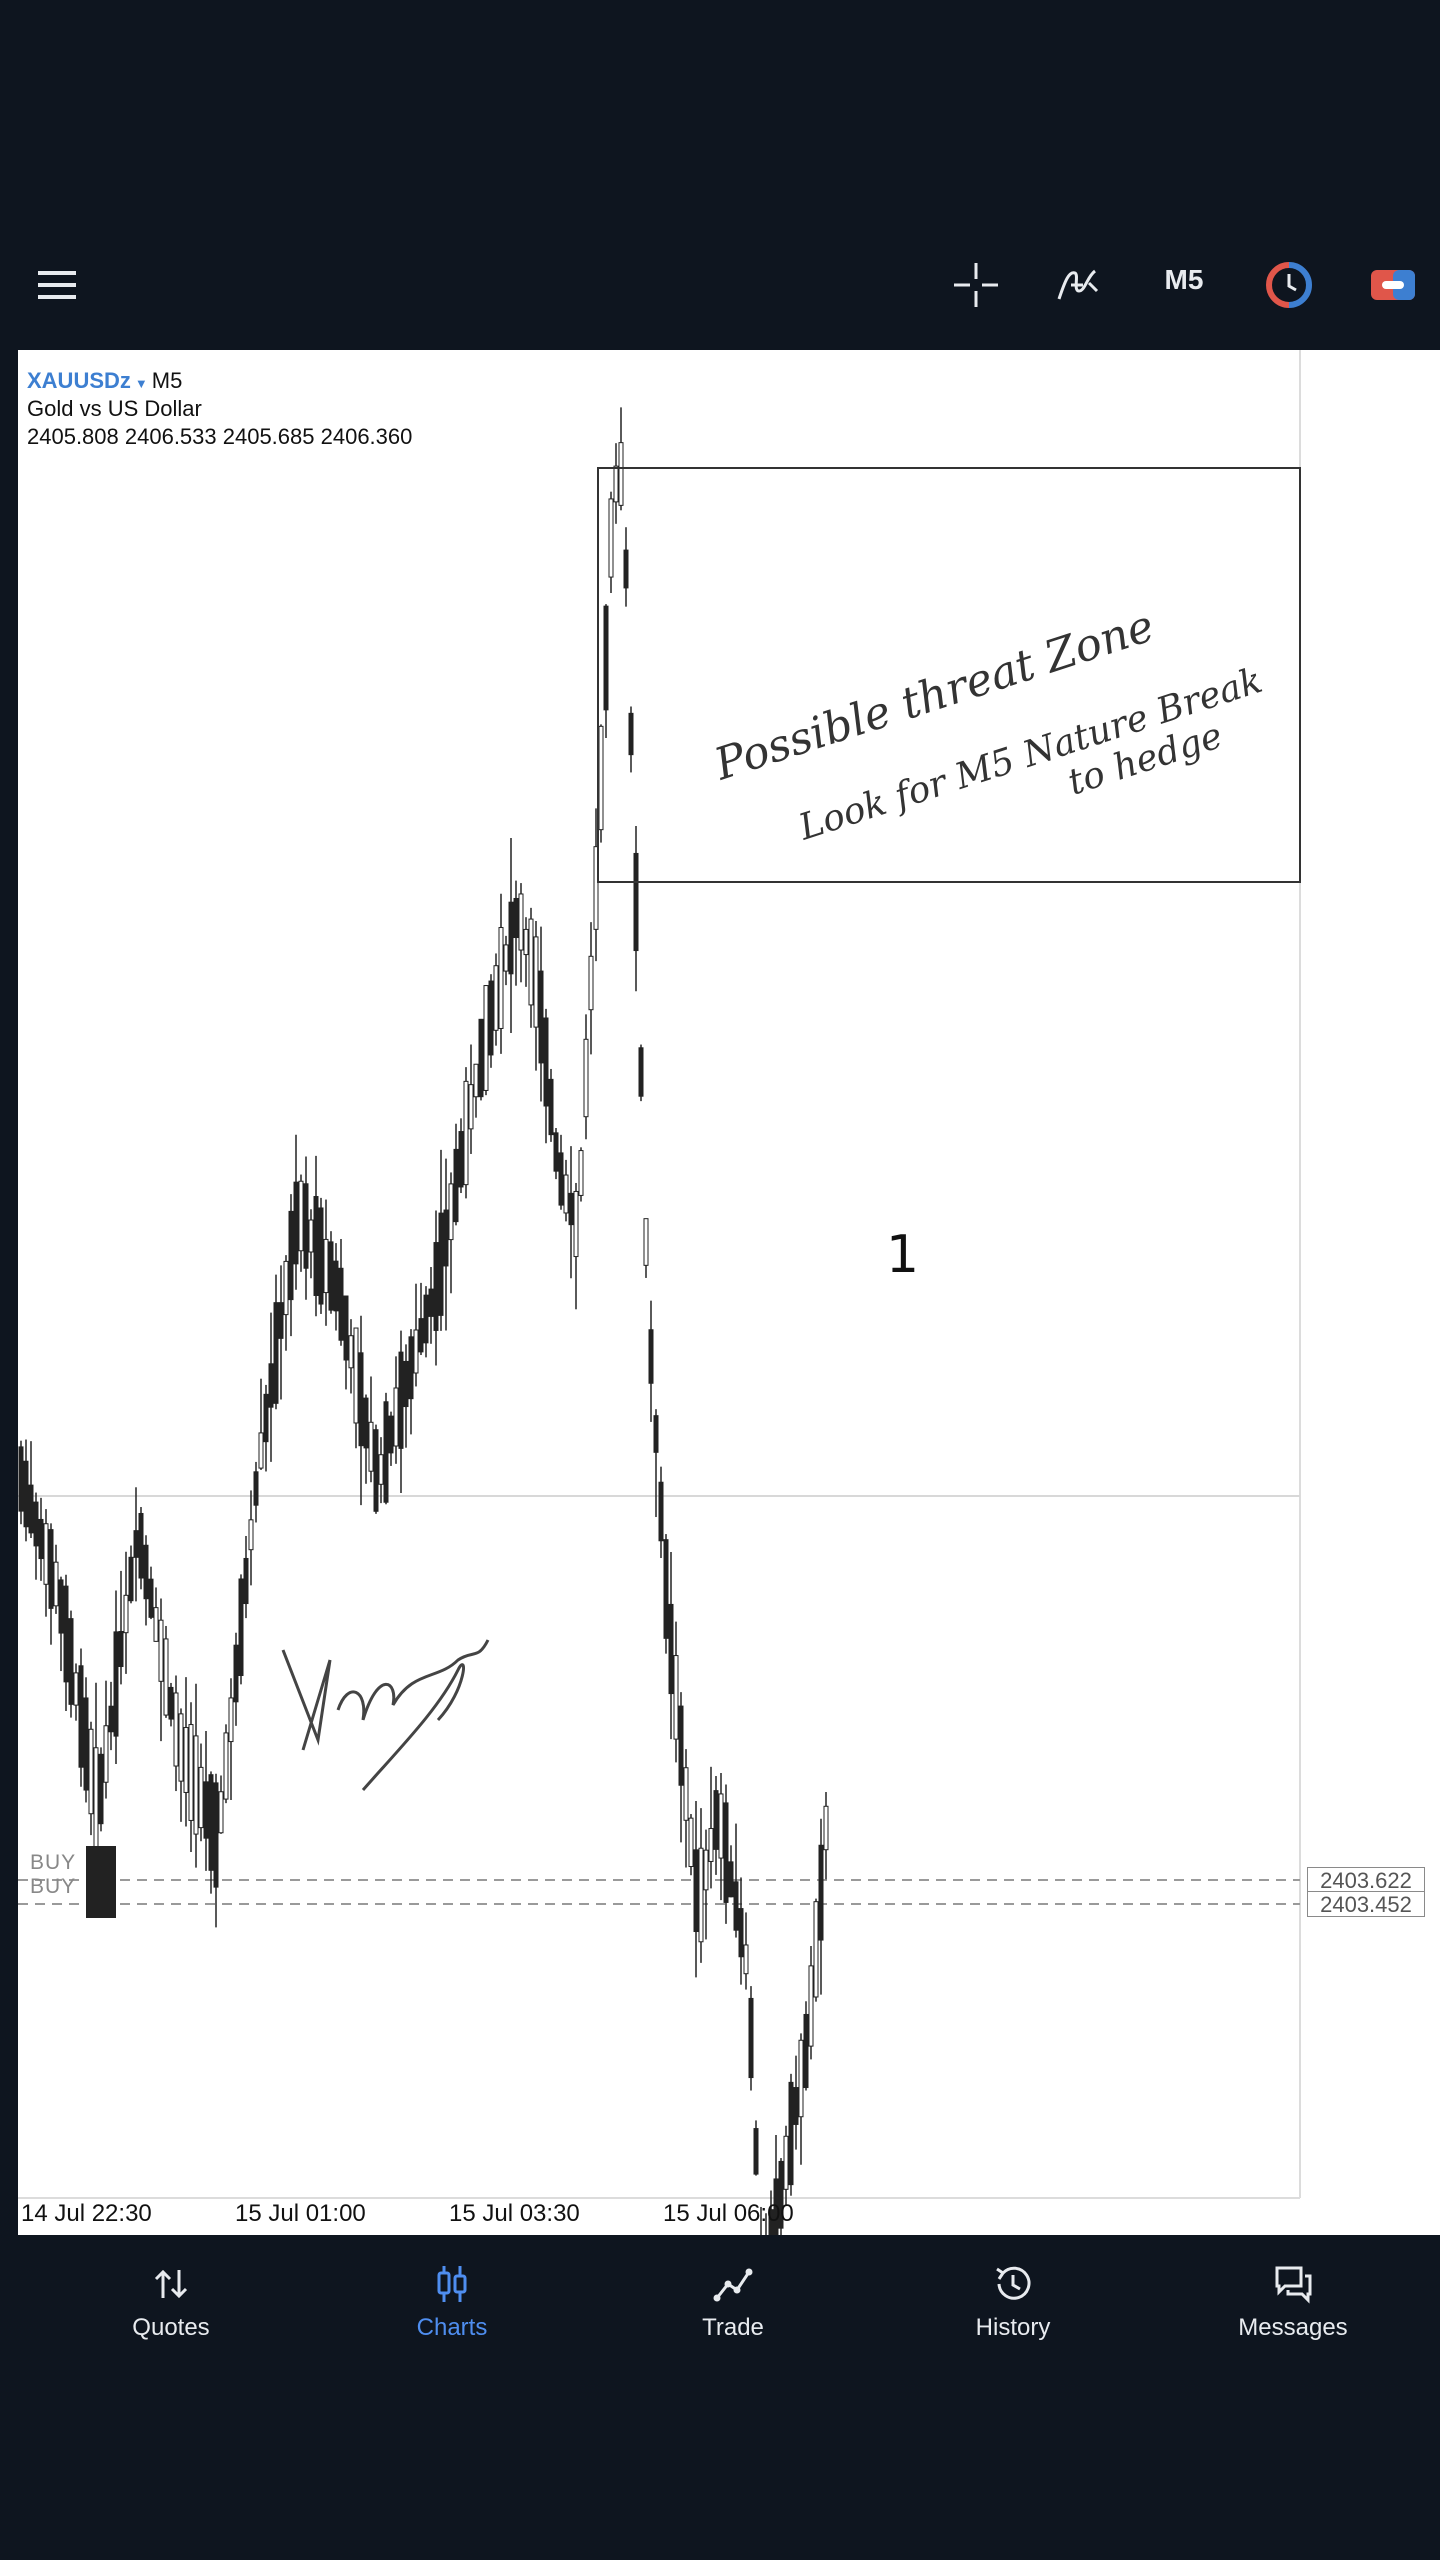 This screenshot has width=1440, height=2560. What do you see at coordinates (1366, 1880) in the screenshot?
I see `price-tag-1: 2403.622` at bounding box center [1366, 1880].